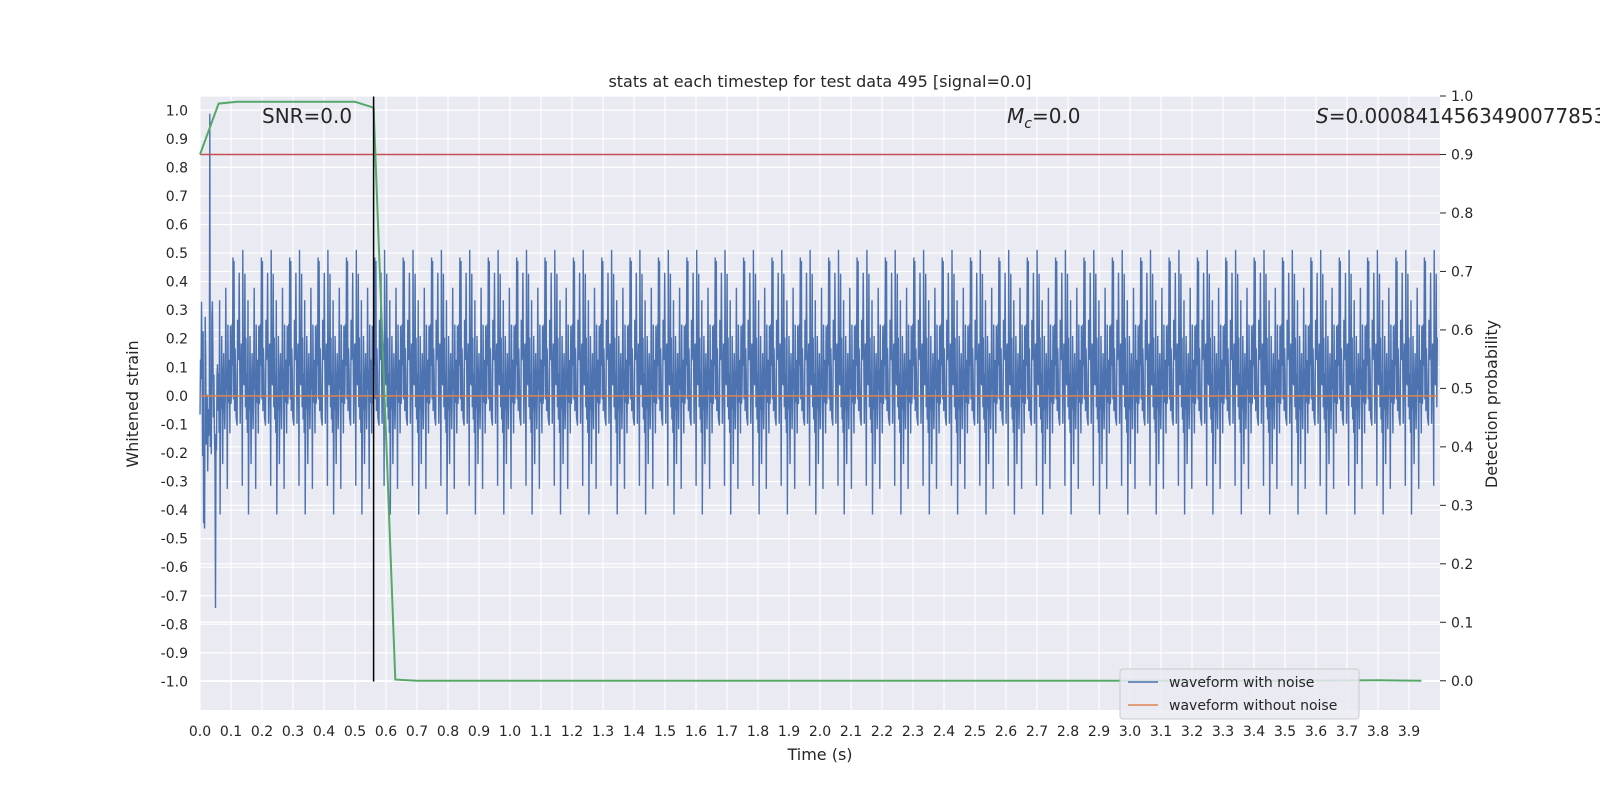  I want to click on x-tick-label: 2.0, so click(820, 732).